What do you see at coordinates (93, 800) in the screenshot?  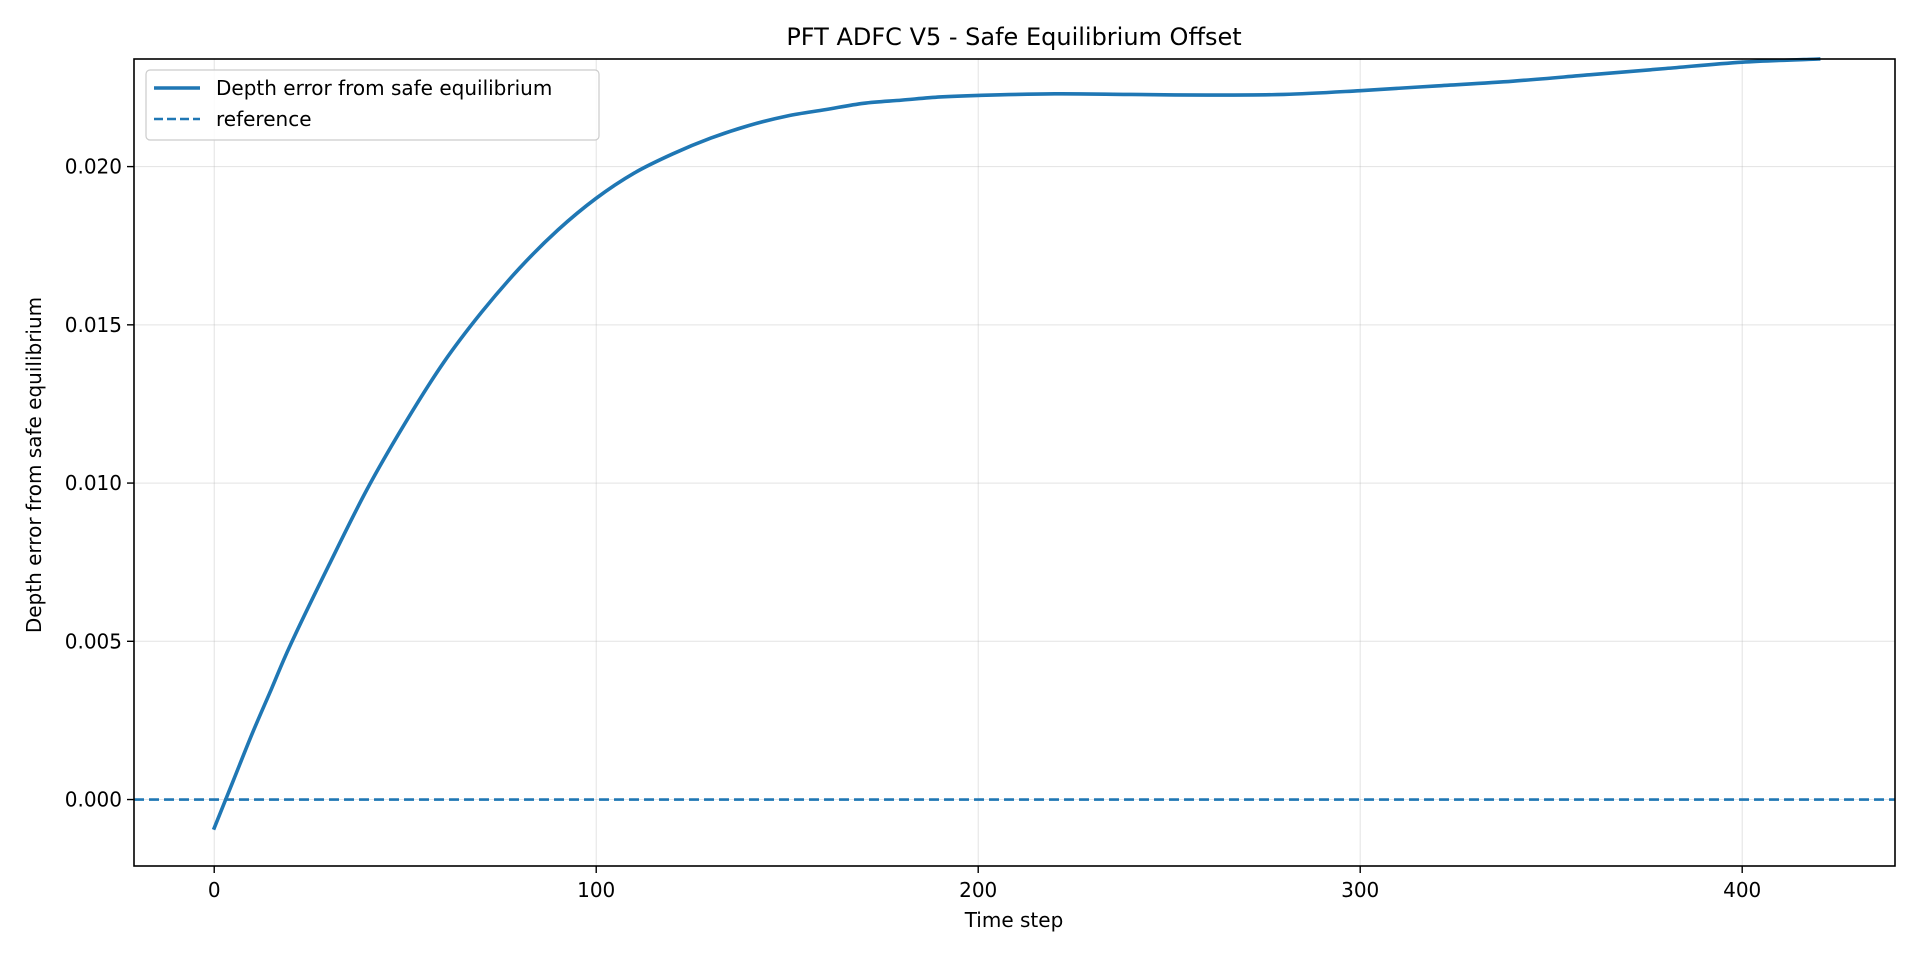 I see `y-tick-label: 0.000` at bounding box center [93, 800].